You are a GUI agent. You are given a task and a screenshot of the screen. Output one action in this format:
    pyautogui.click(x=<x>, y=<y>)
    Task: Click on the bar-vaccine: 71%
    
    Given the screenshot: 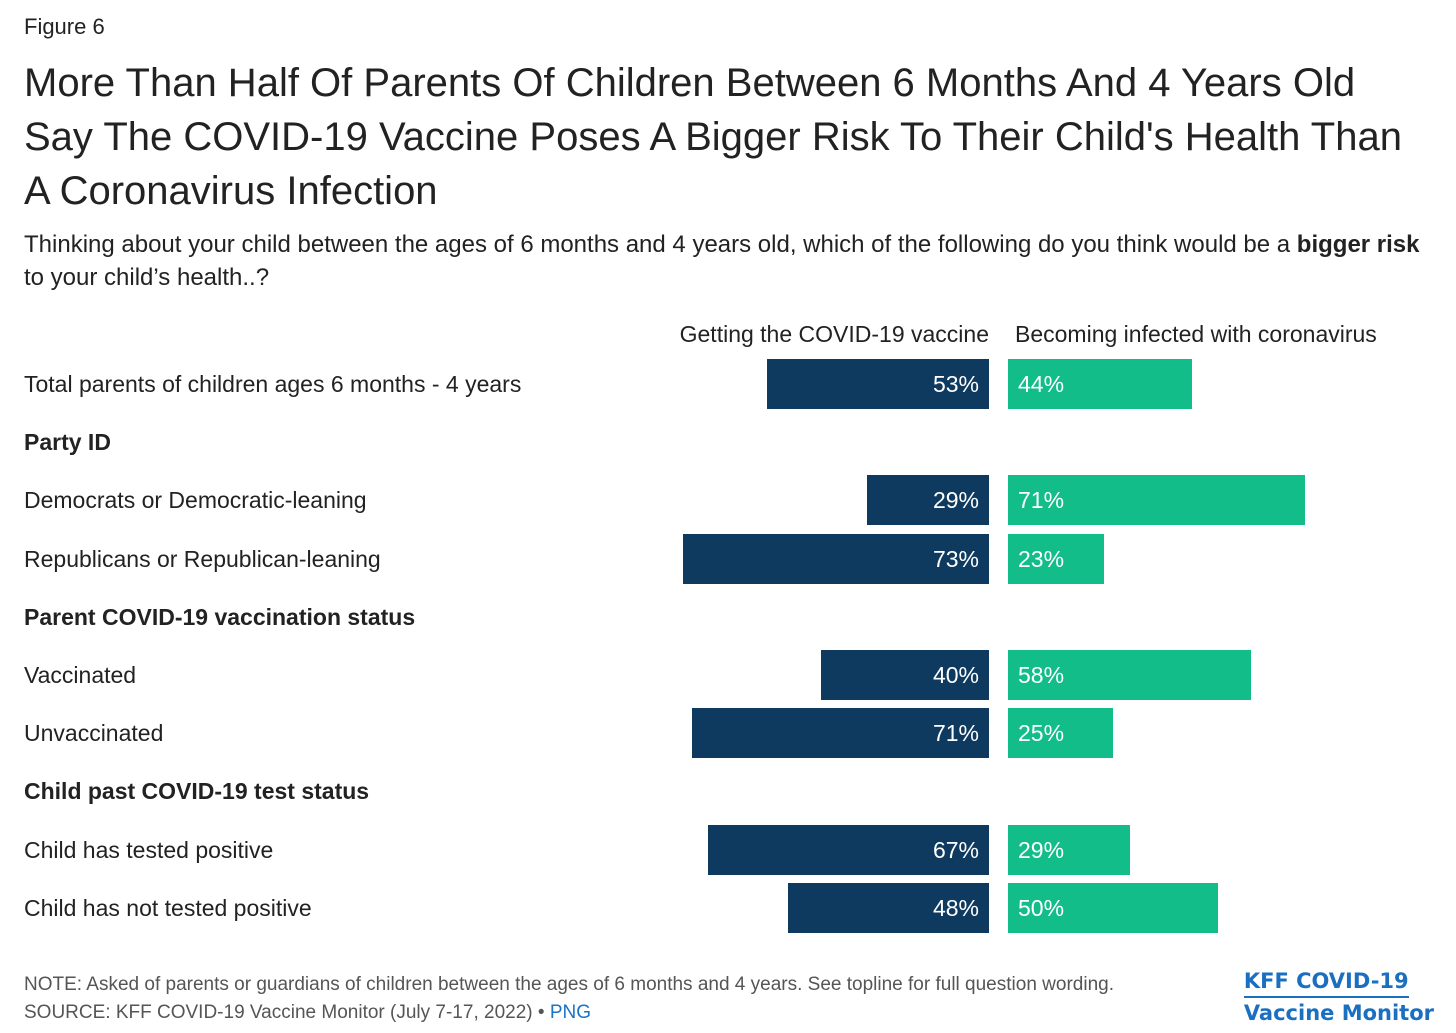 What is the action you would take?
    pyautogui.click(x=840, y=733)
    